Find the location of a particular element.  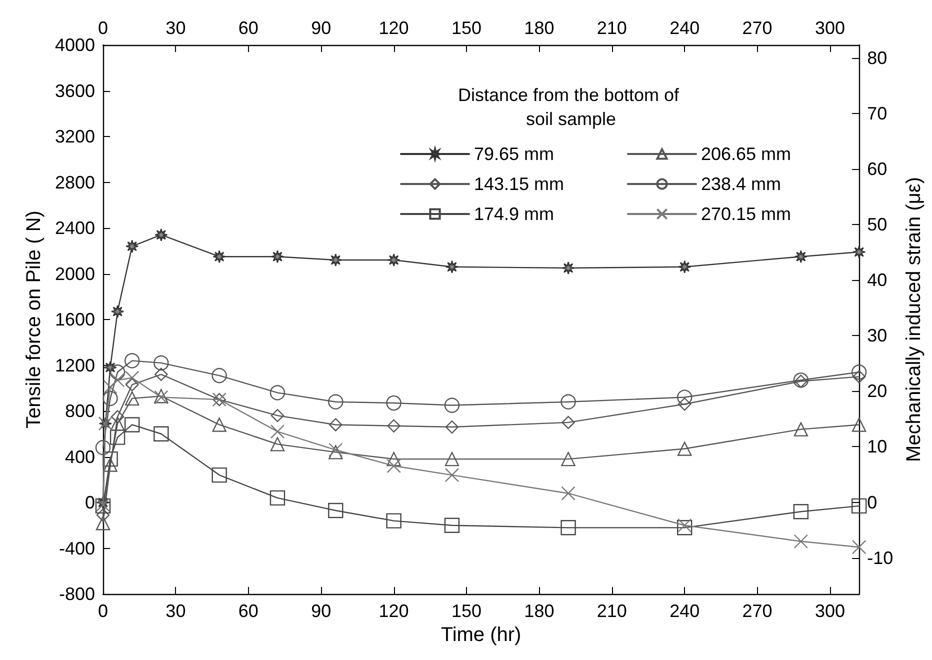

y2-tick-label: 10 is located at coordinates (877, 446).